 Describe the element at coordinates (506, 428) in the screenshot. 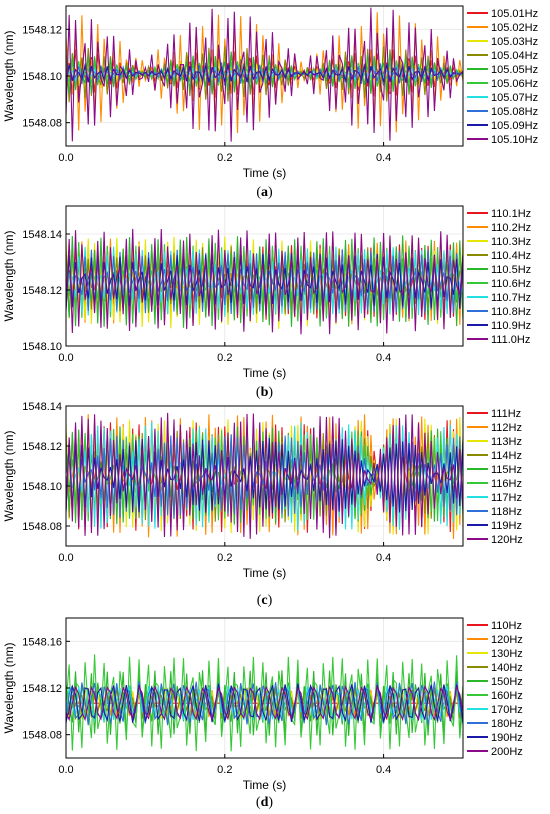

I see `legend-label: 112Hz` at that location.